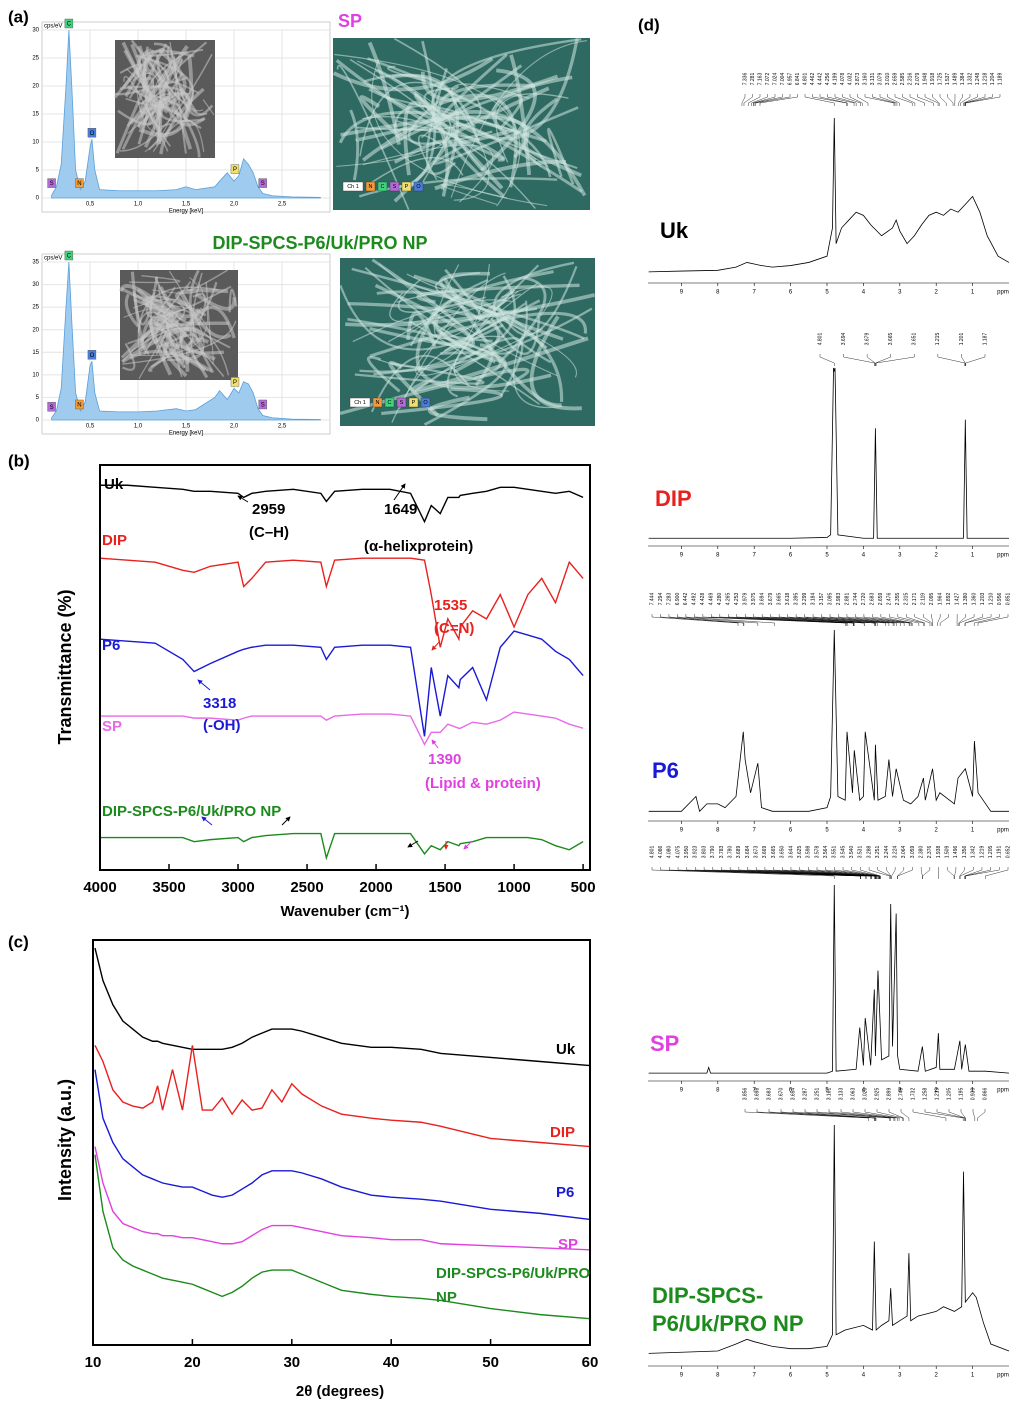  I want to click on peak-label: 3.540, so click(852, 852).